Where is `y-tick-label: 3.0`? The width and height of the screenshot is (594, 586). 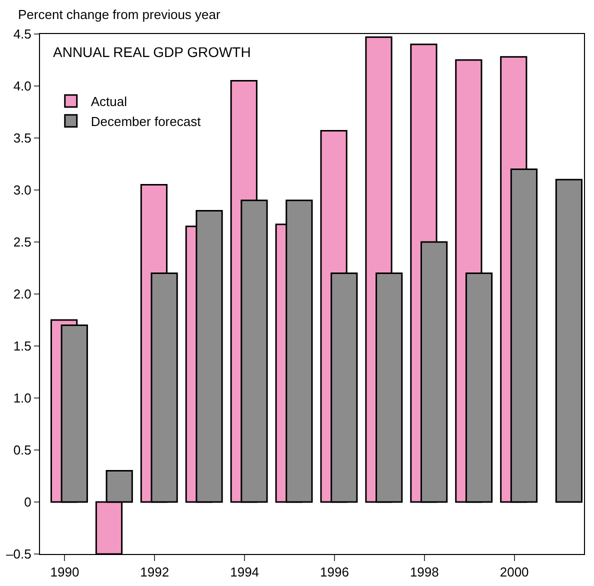 y-tick-label: 3.0 is located at coordinates (22, 190).